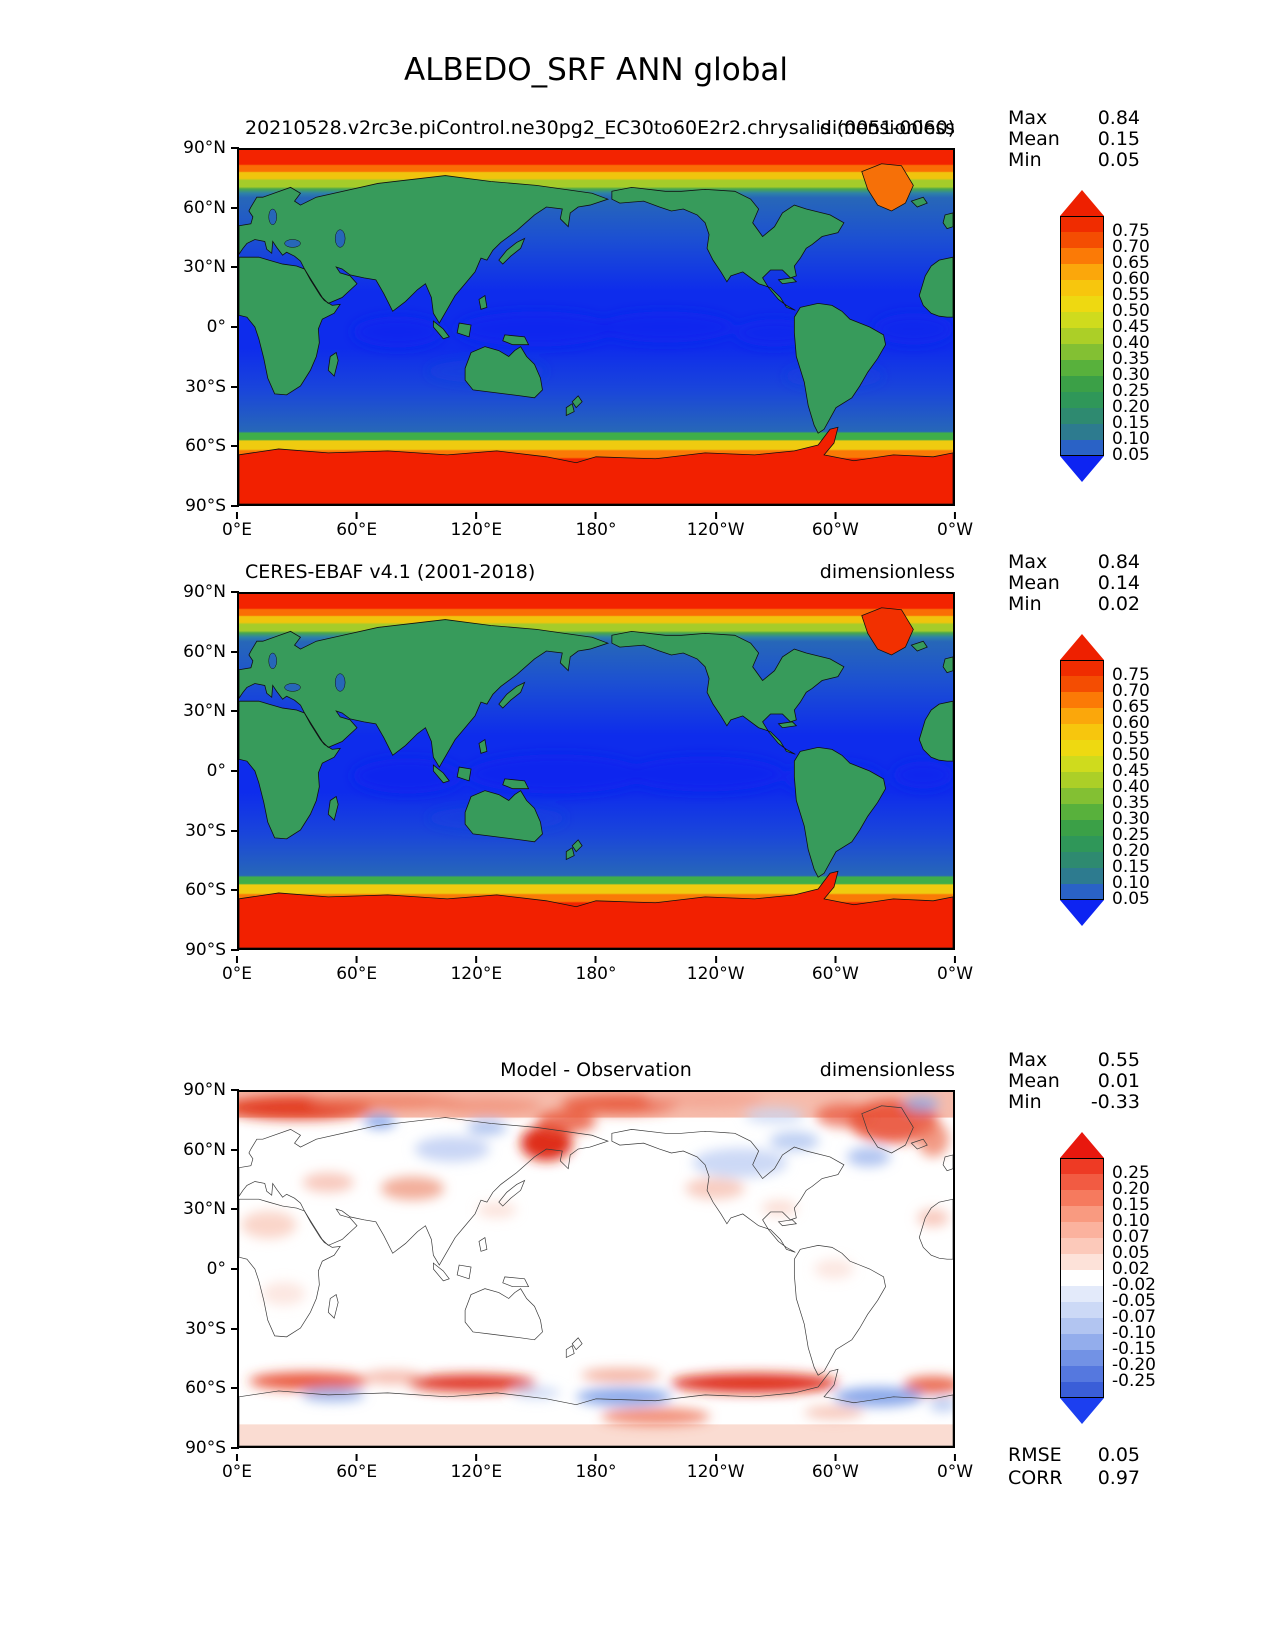 This screenshot has width=1275, height=1650. What do you see at coordinates (183, 592) in the screenshot?
I see `y-tick-label: 90°N` at bounding box center [183, 592].